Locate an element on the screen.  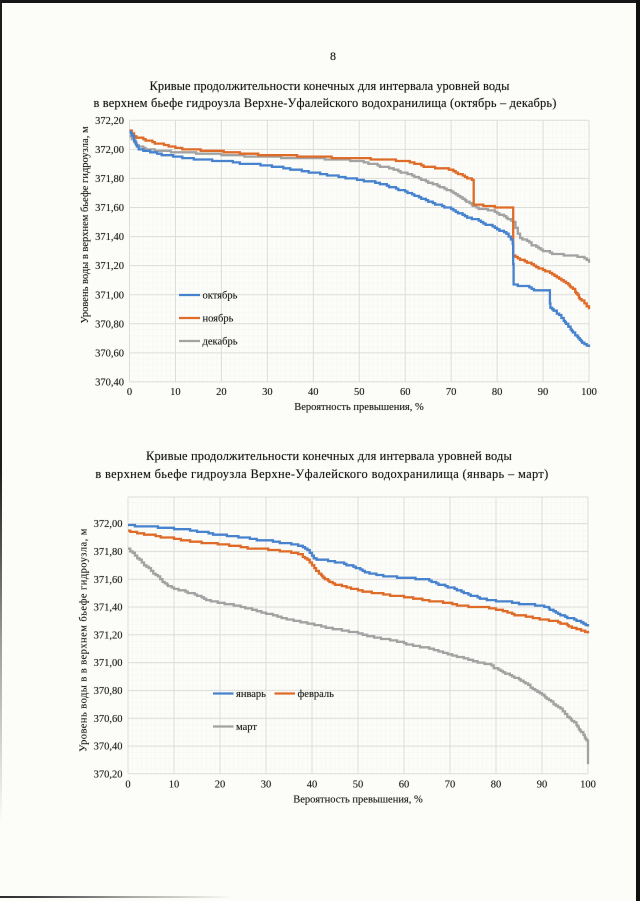
svg-text: 372,20 is located at coordinates (109, 121).